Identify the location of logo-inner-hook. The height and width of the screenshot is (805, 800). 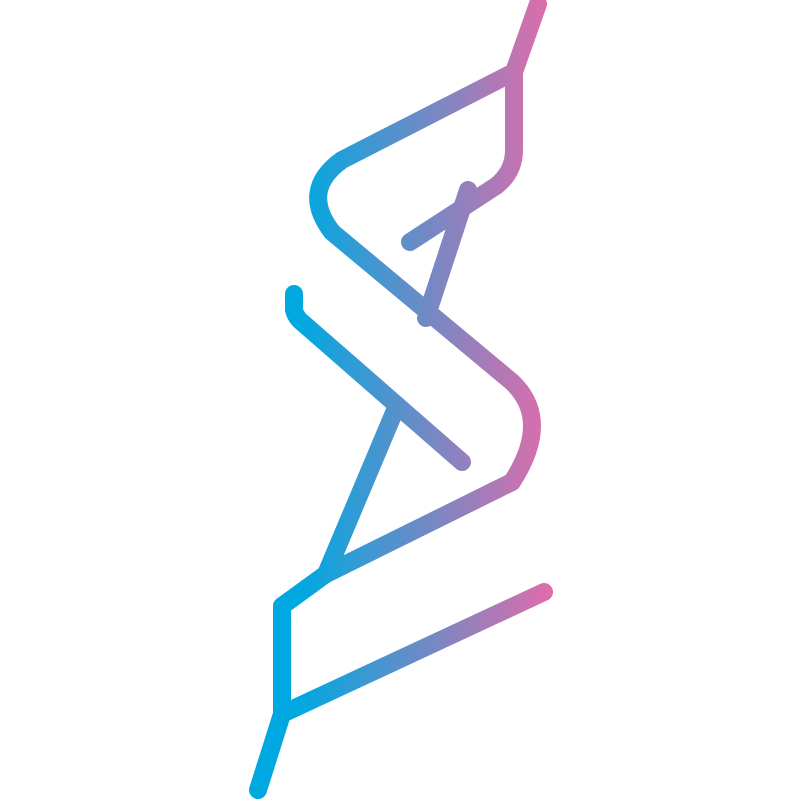
(378, 378).